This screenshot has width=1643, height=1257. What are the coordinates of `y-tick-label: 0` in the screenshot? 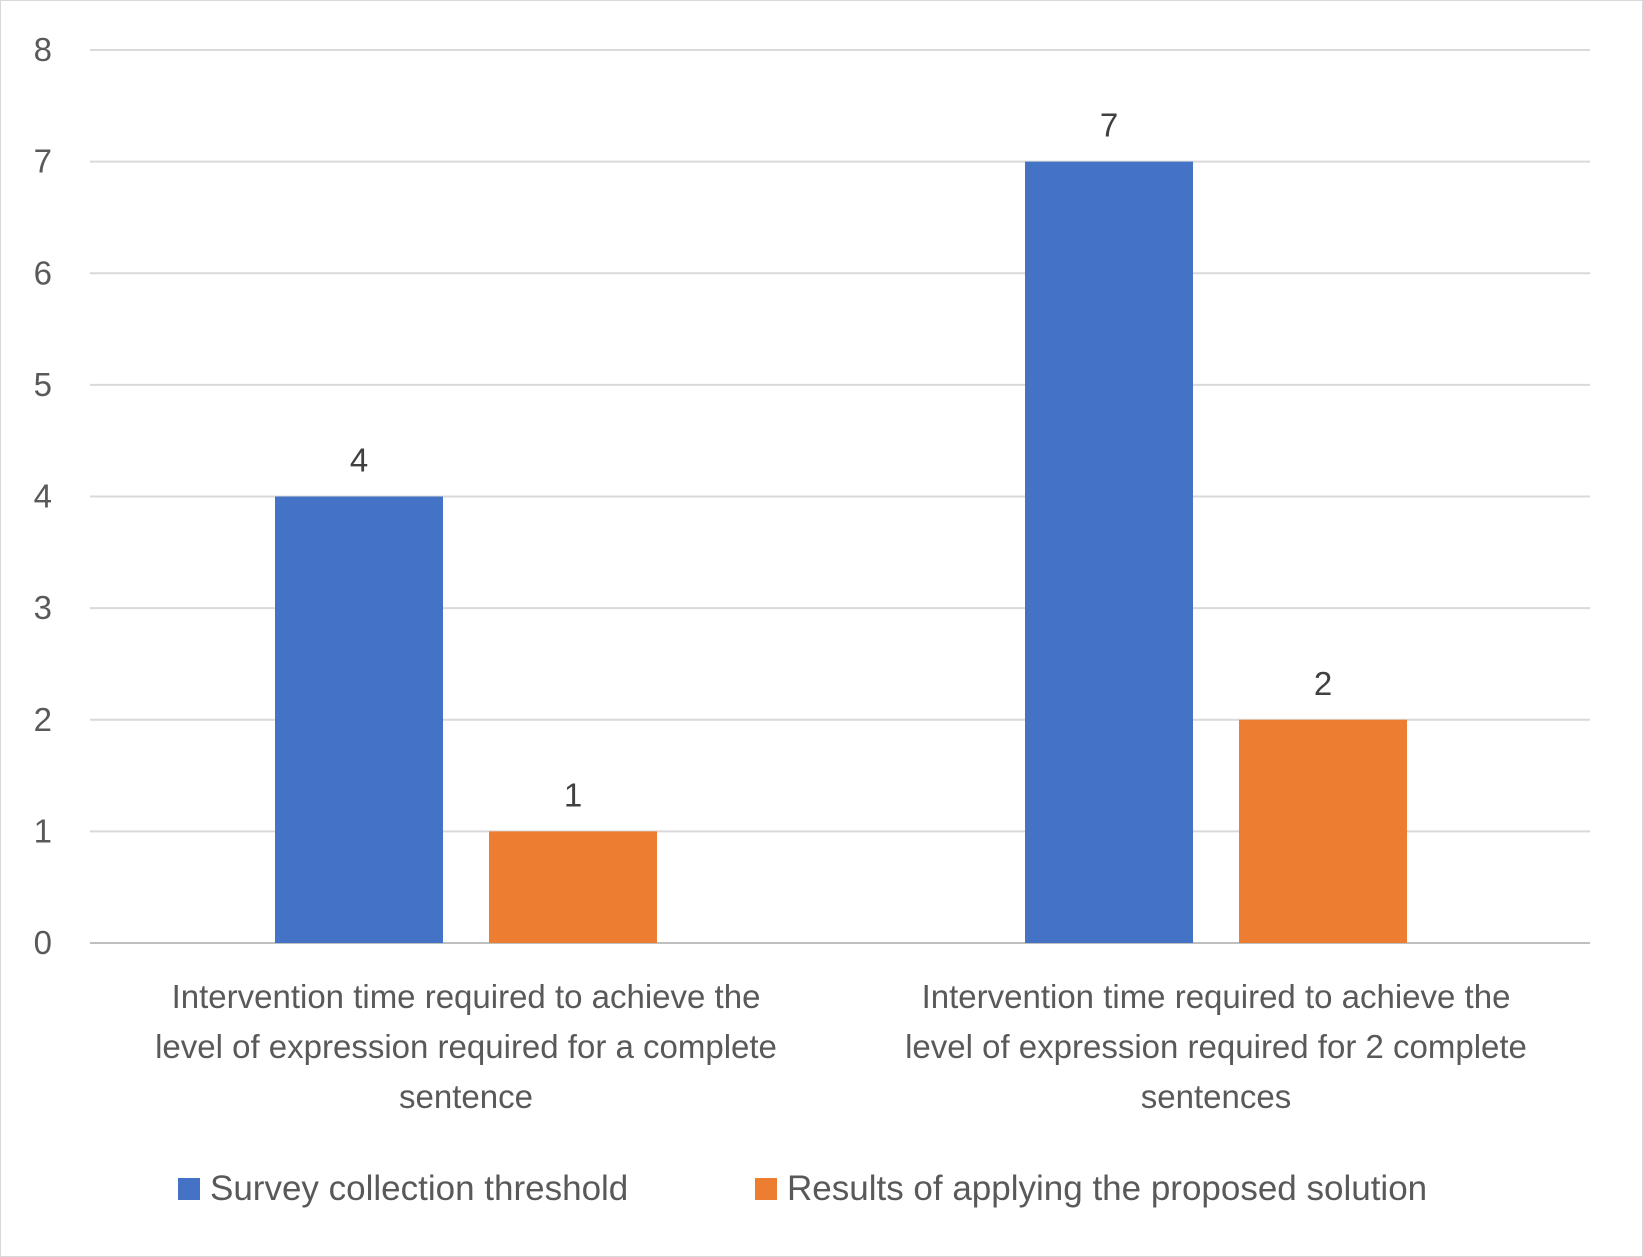 It's located at (43, 942).